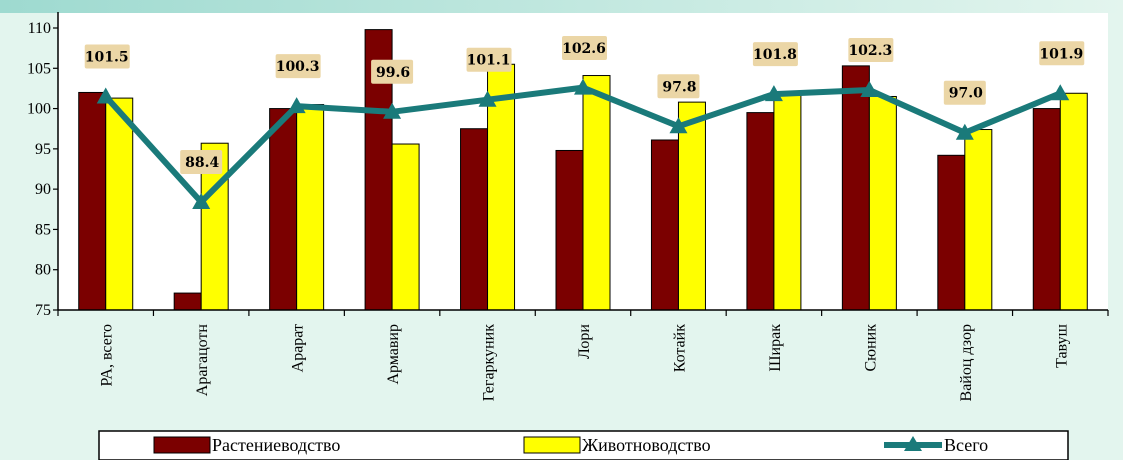  I want to click on data-label-10: 101.9, so click(1062, 53).